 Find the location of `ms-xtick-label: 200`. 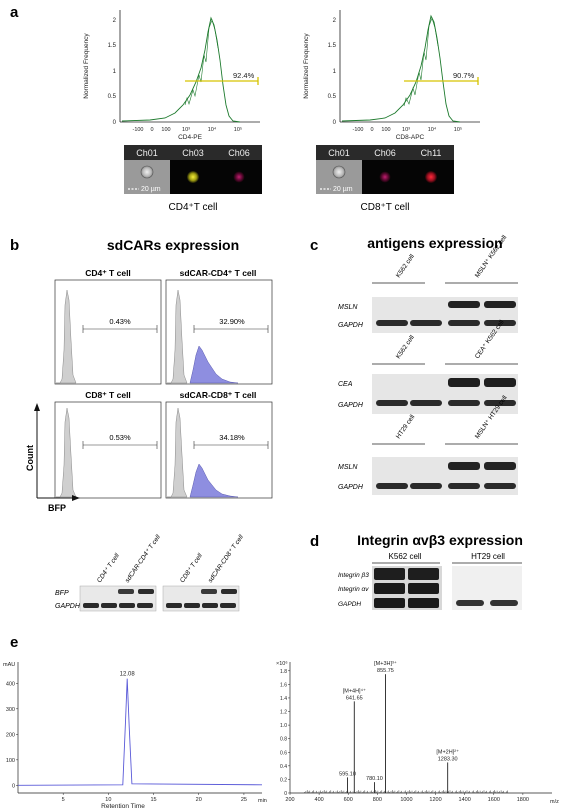

ms-xtick-label: 200 is located at coordinates (289, 800).